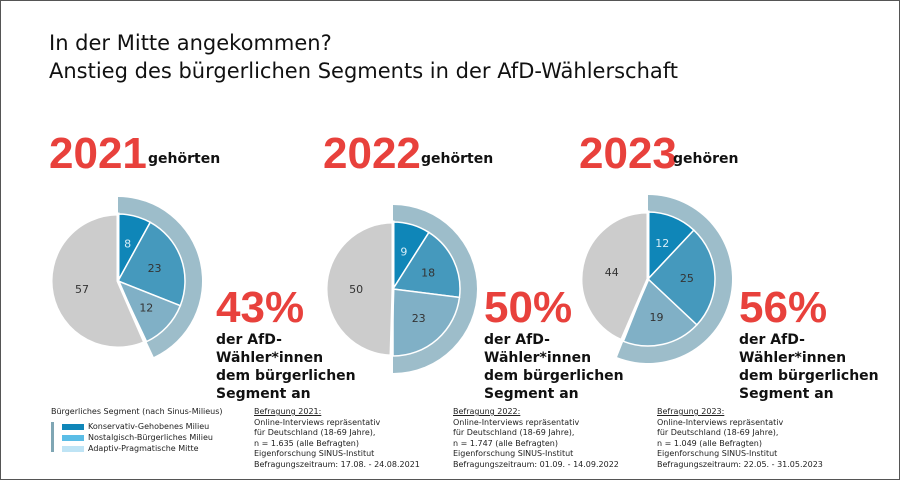  Describe the element at coordinates (687, 278) in the screenshot. I see `slice-label-nostalgisch-2023: 25` at that location.